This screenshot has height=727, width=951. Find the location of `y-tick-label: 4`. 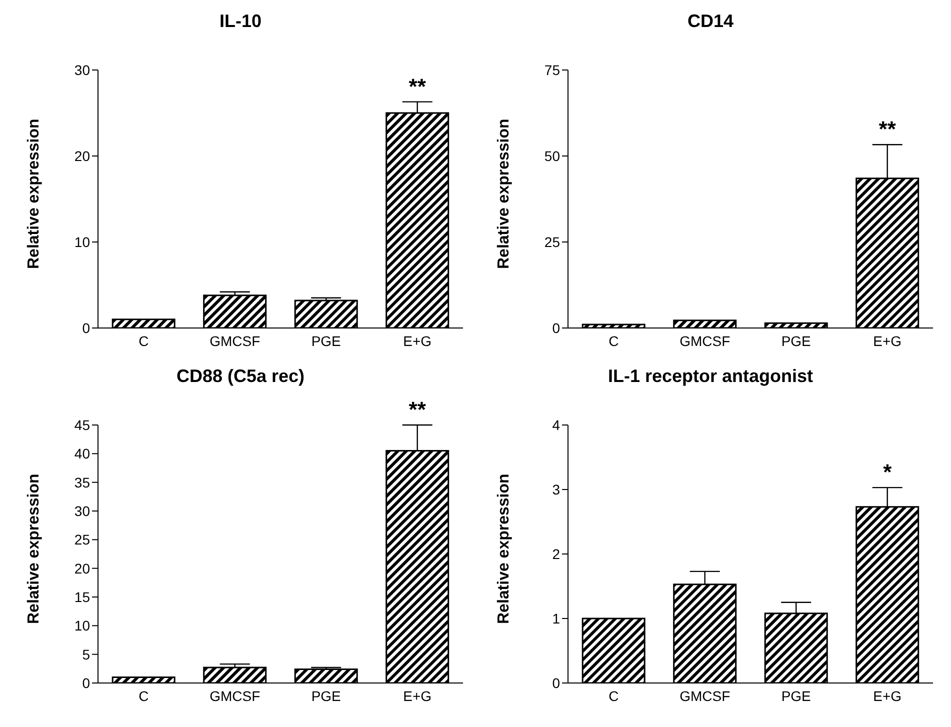

y-tick-label: 4 is located at coordinates (556, 424).